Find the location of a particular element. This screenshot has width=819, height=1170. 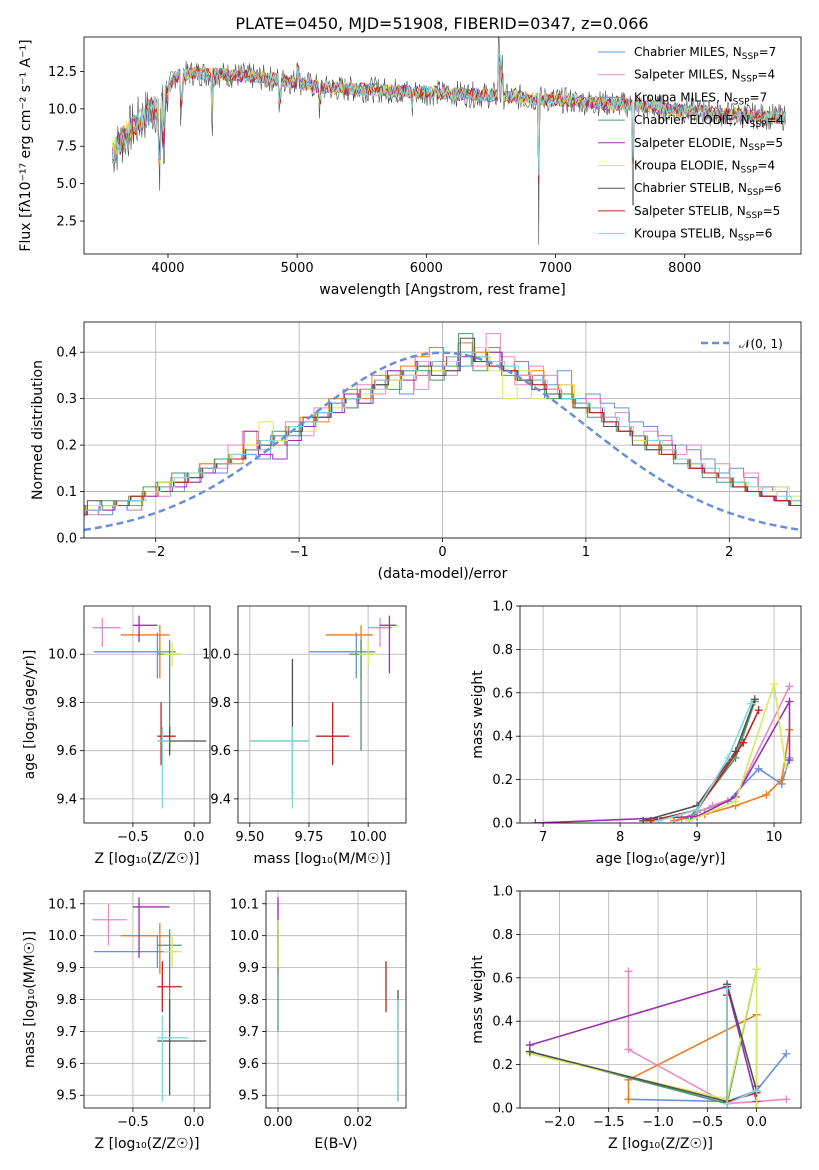

weight-point-chabrier-miles is located at coordinates (758, 768).